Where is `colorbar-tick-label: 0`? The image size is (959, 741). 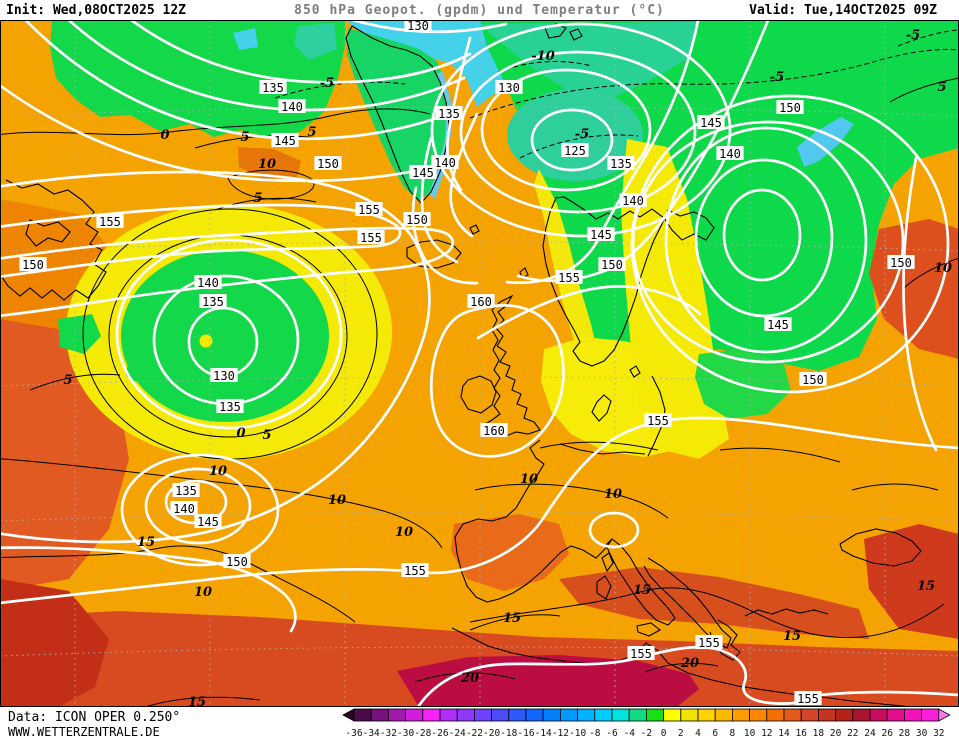 colorbar-tick-label: 0 is located at coordinates (664, 733).